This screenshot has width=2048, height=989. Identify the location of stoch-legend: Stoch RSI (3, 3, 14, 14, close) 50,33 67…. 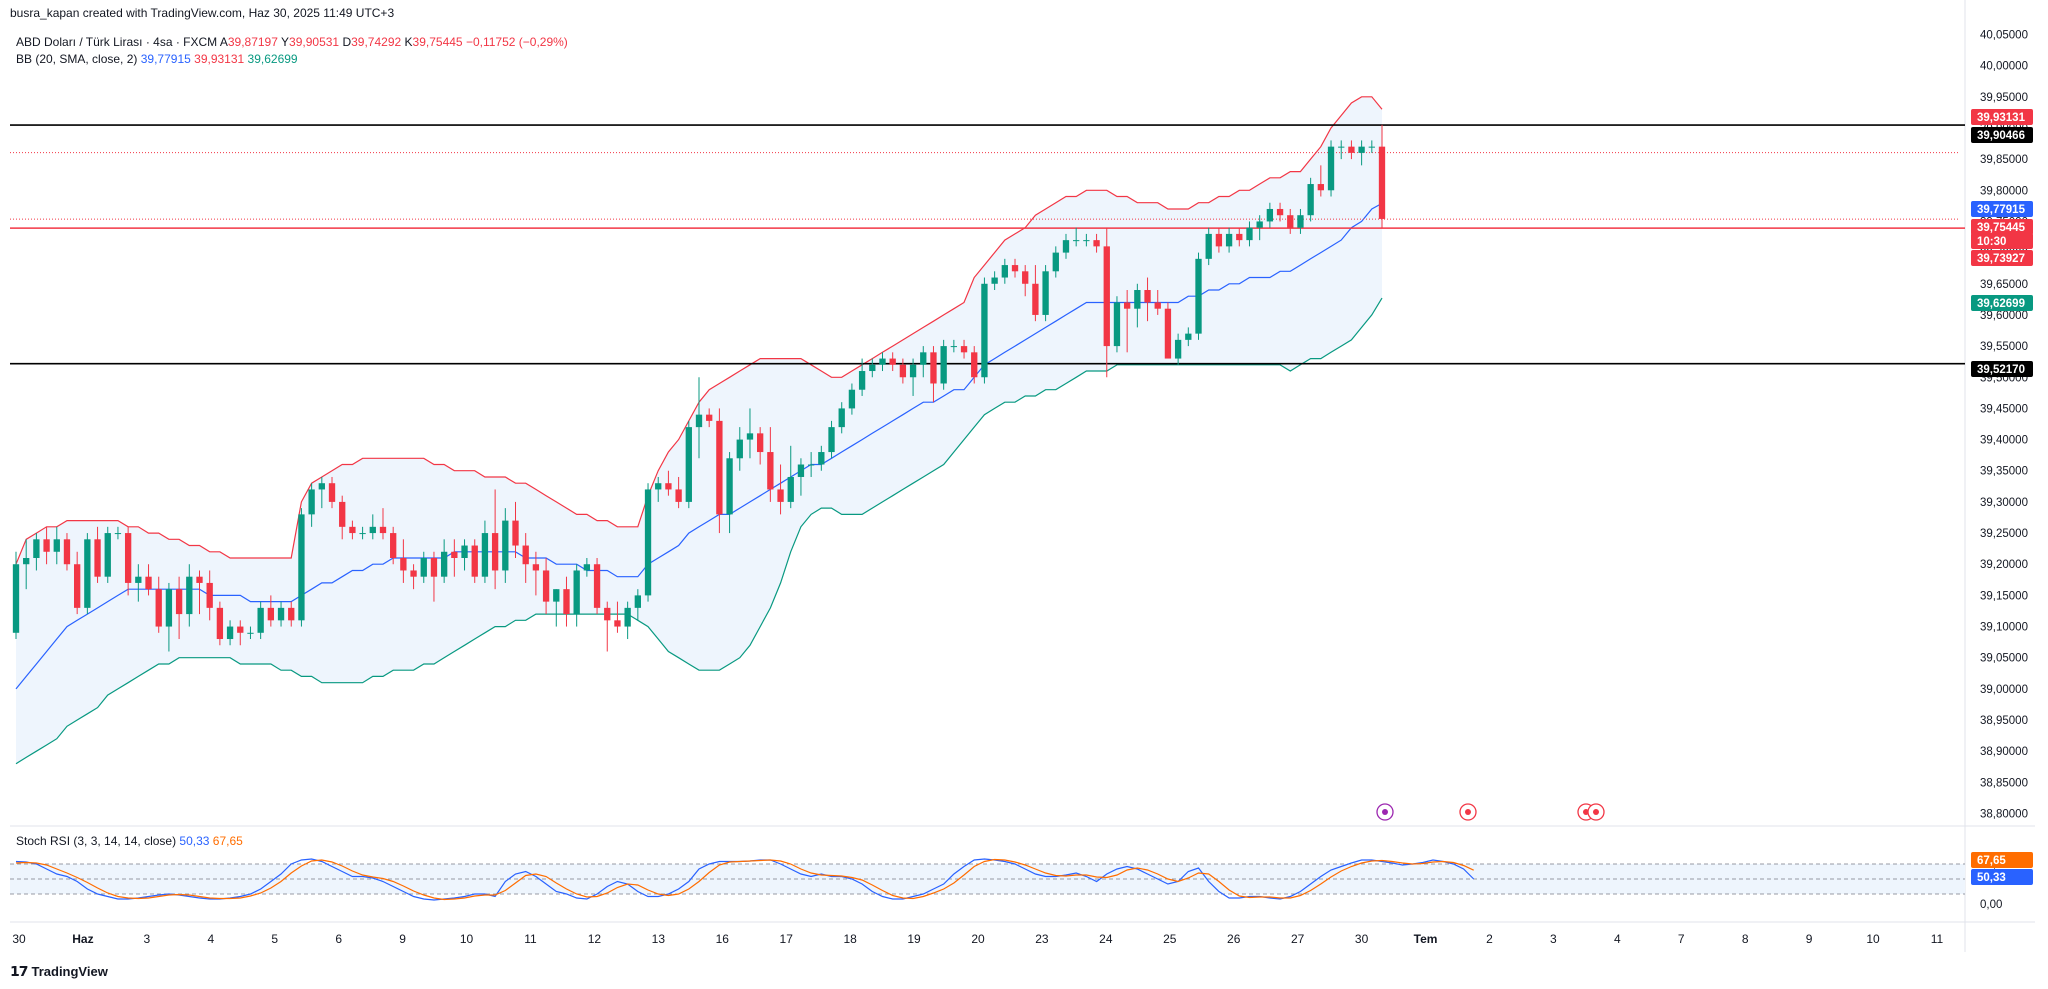
(129, 841).